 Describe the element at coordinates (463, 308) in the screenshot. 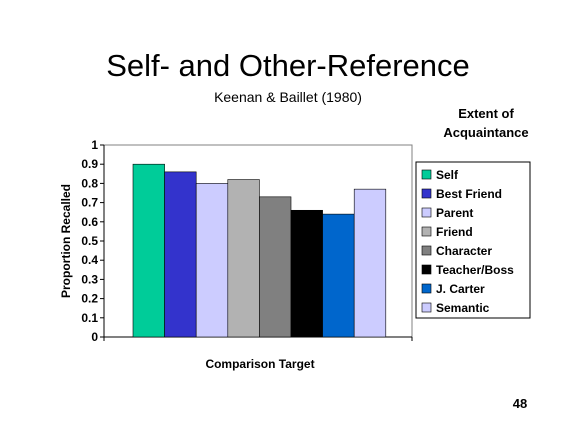

I see `legend-label: Semantic` at that location.